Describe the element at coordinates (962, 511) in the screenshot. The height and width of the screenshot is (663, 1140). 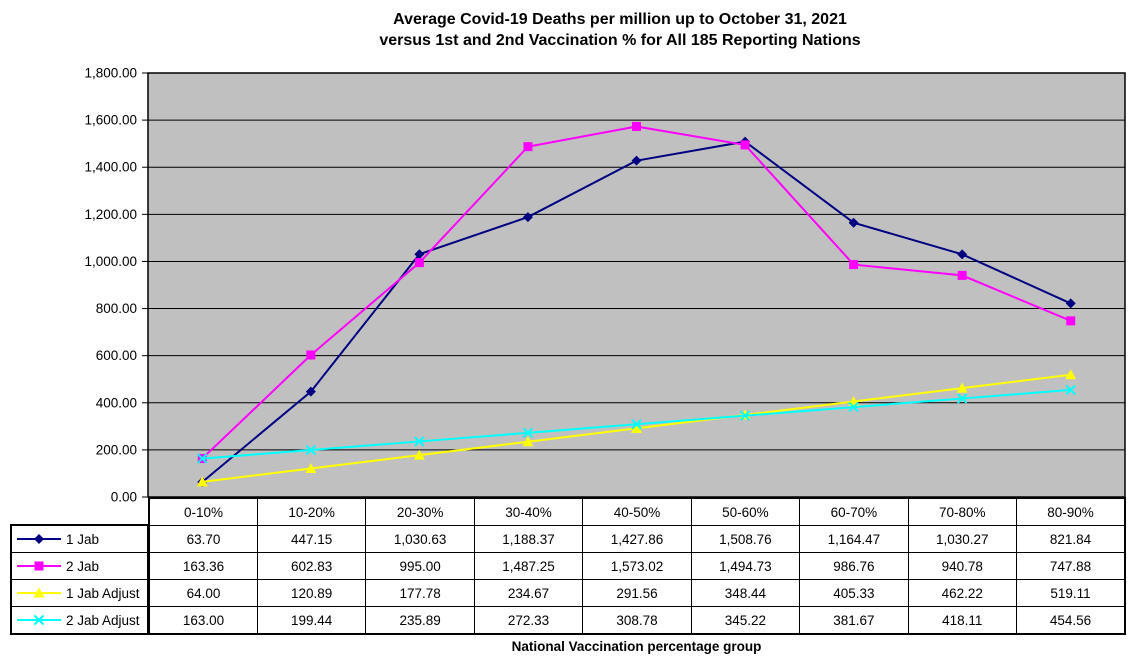
I see `category-header-cell: 70-80%` at that location.